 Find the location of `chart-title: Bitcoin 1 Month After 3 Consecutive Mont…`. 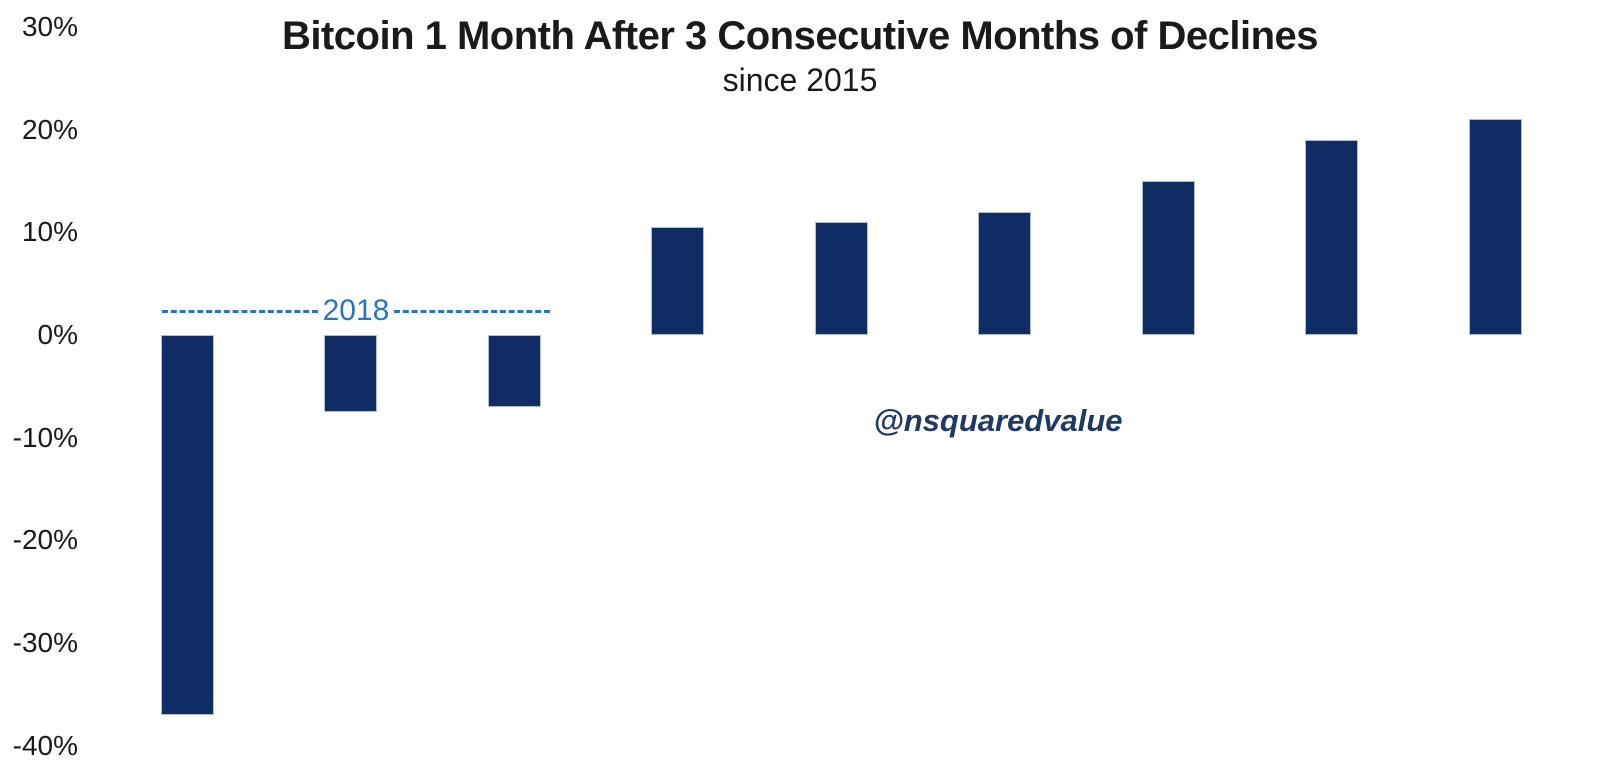

chart-title: Bitcoin 1 Month After 3 Consecutive Mont… is located at coordinates (800, 36).